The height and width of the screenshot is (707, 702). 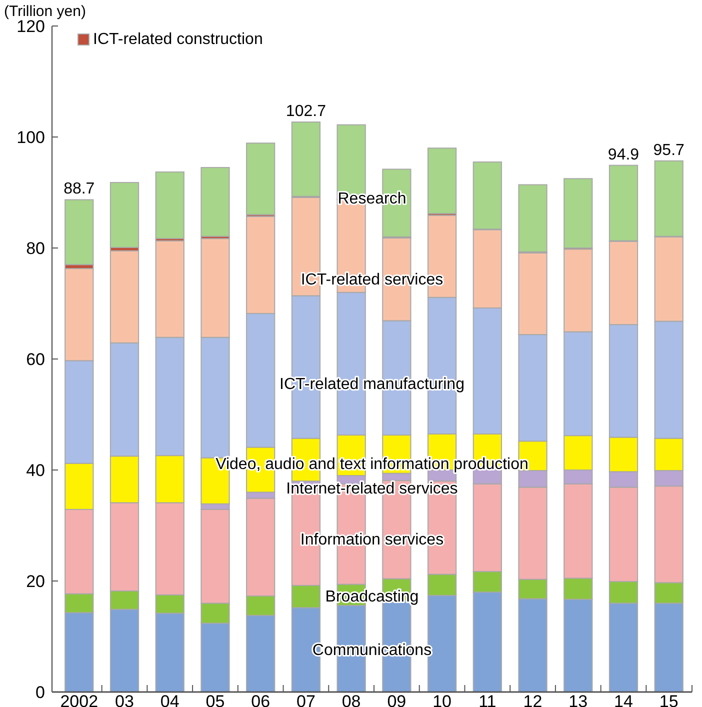 What do you see at coordinates (372, 279) in the screenshot?
I see `series-label: ICT-related services` at bounding box center [372, 279].